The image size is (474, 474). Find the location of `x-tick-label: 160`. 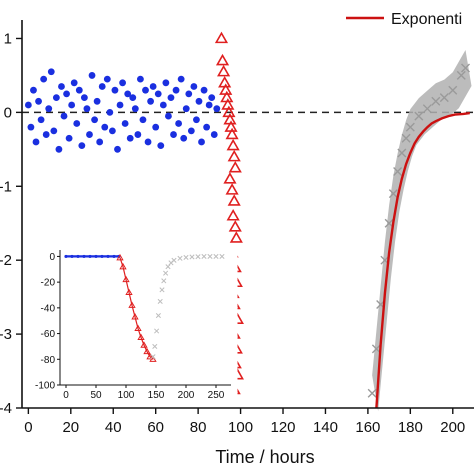

x-tick-label: 160 is located at coordinates (367, 427).